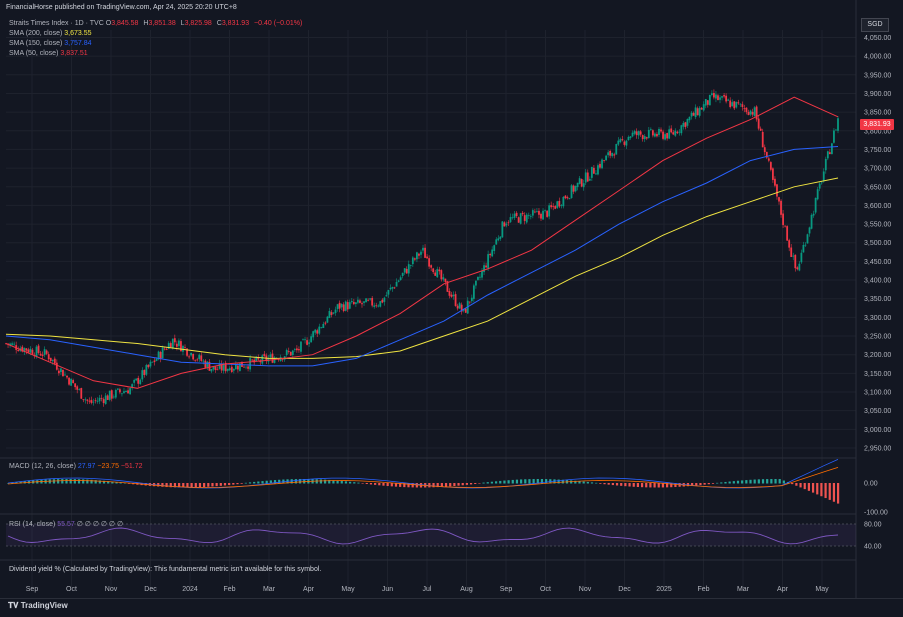  What do you see at coordinates (877, 38) in the screenshot?
I see `price-tick-label: 4,050.00` at bounding box center [877, 38].